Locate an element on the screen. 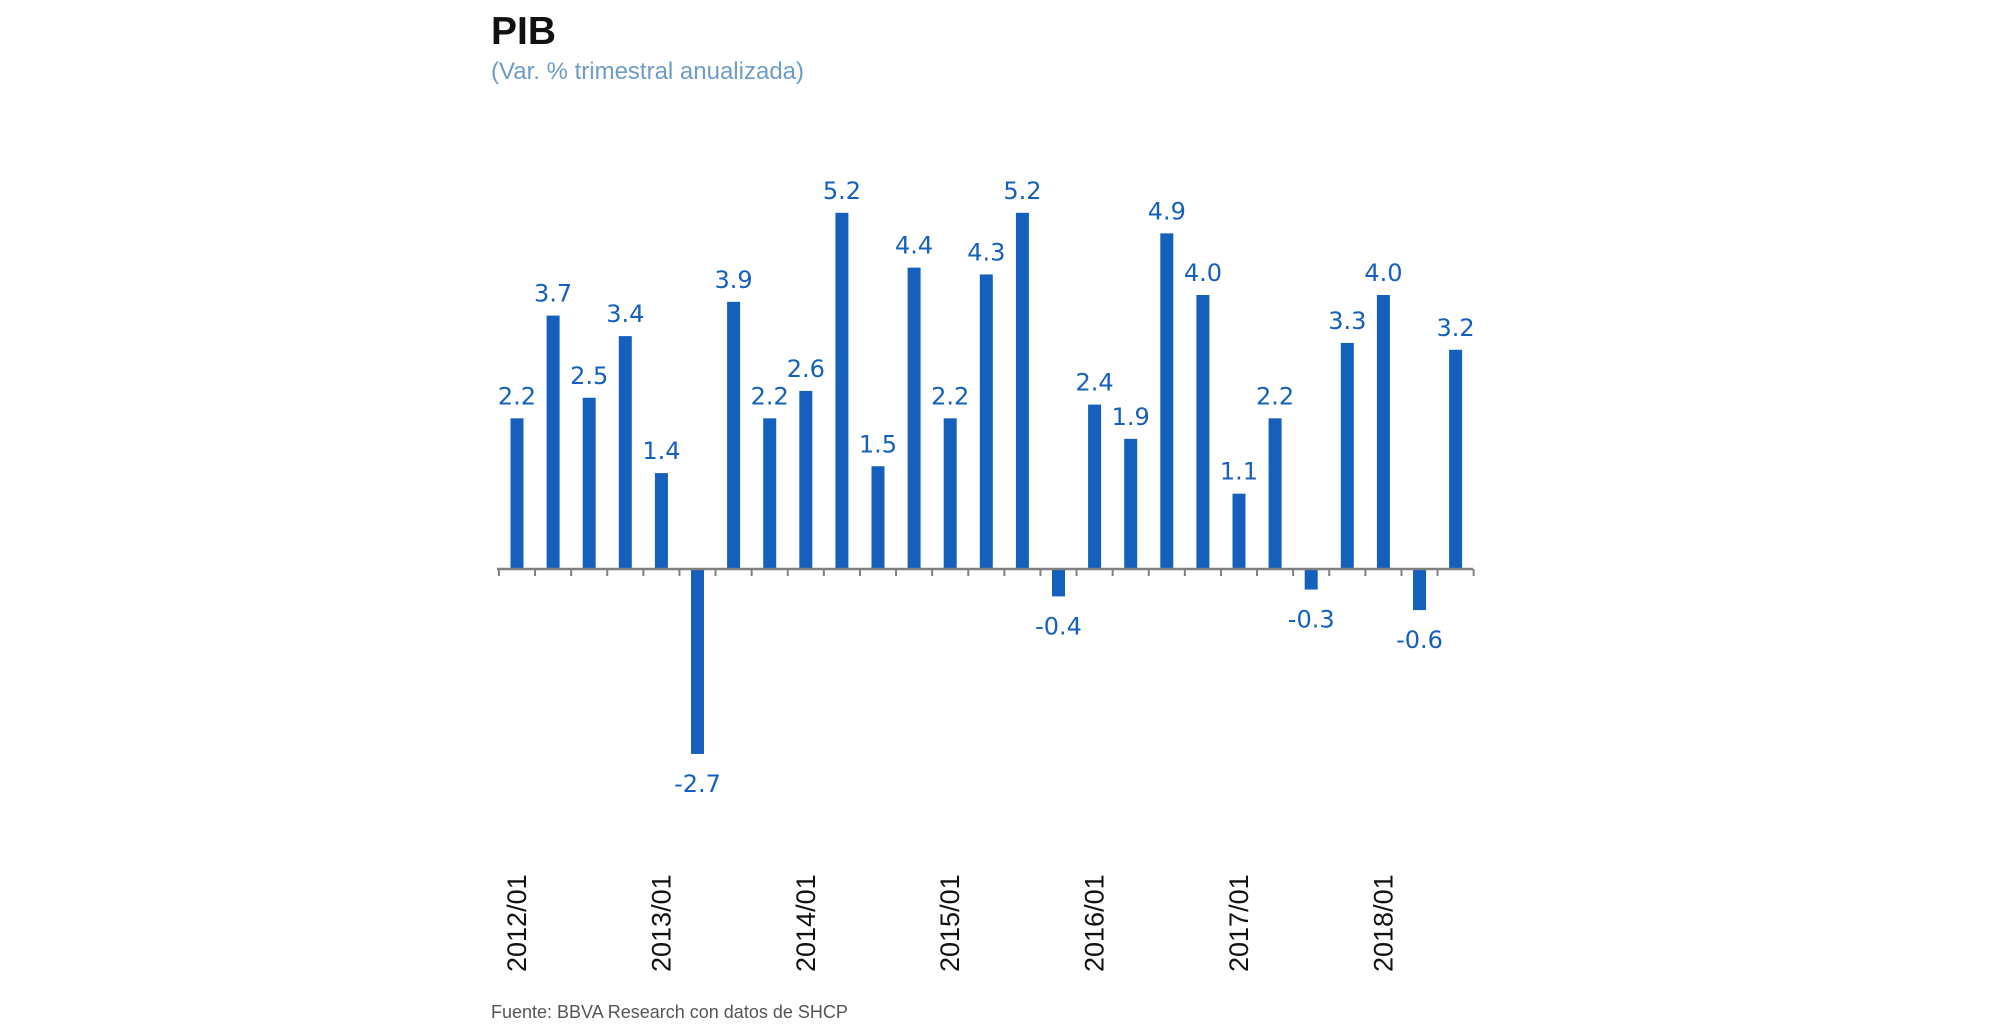  data-label-2013-04: 2.2 is located at coordinates (770, 396).